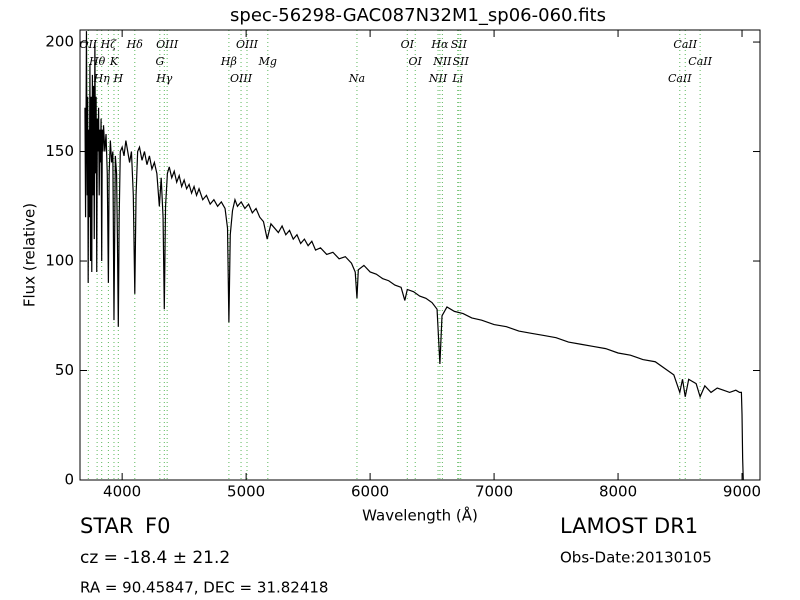 The height and width of the screenshot is (600, 800). Describe the element at coordinates (69, 480) in the screenshot. I see `y-tick-label: 0` at that location.